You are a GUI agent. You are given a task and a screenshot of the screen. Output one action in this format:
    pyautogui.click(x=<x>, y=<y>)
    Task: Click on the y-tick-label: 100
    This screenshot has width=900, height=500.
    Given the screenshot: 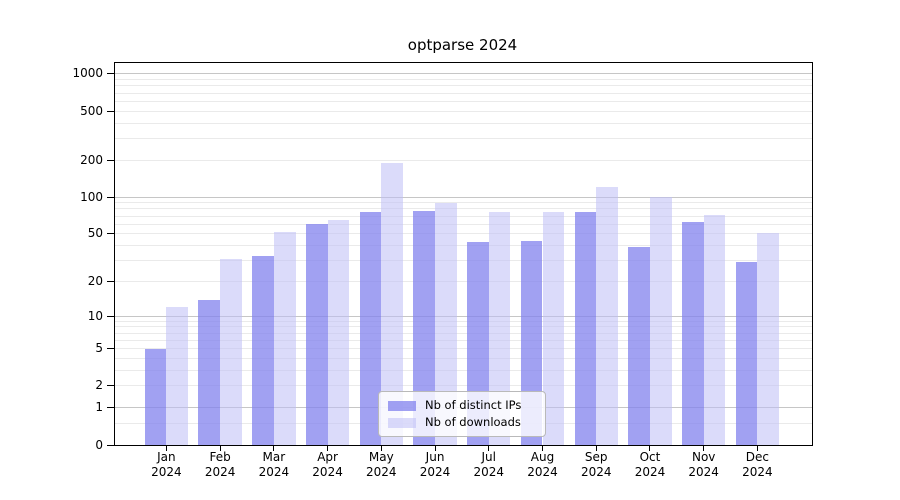 What is the action you would take?
    pyautogui.click(x=91, y=196)
    